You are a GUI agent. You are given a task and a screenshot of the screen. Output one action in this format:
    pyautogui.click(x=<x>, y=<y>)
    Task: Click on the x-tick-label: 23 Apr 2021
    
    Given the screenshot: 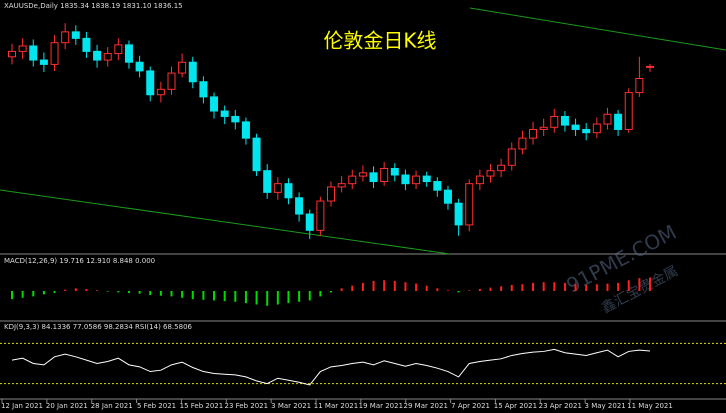 What is the action you would take?
    pyautogui.click(x=560, y=406)
    